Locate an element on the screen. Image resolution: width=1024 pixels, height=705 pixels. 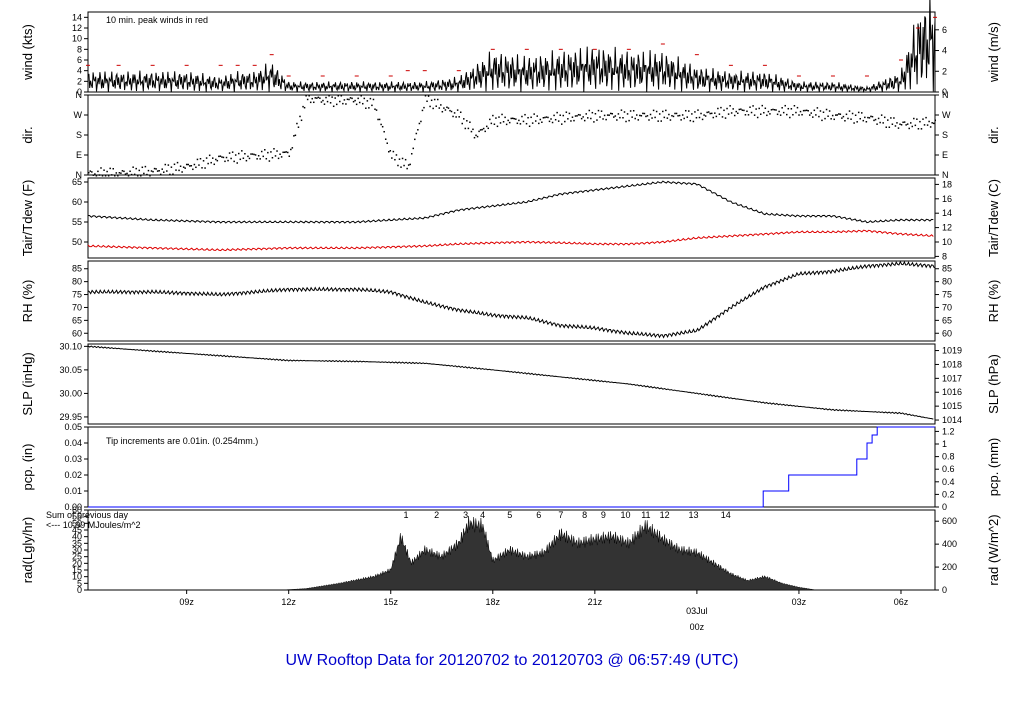
y-tick-label-right: 600 is located at coordinates (949, 521).